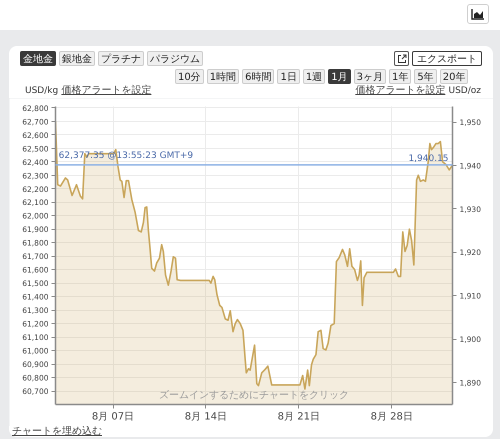 This screenshot has width=500, height=439. I want to click on text: 1時間, so click(223, 76).